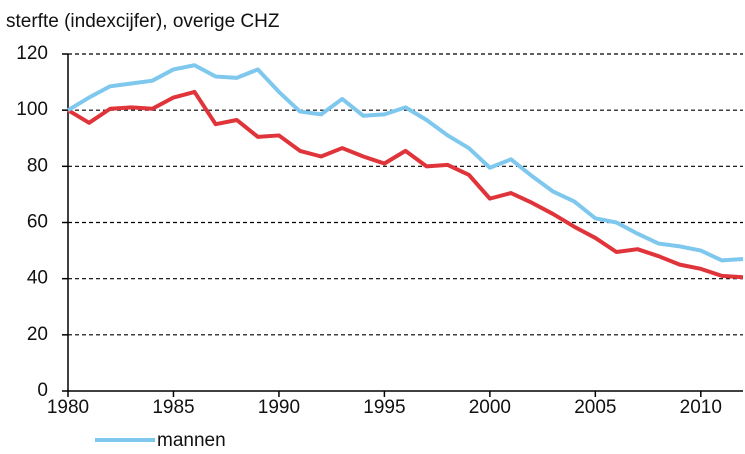  What do you see at coordinates (173, 407) in the screenshot?
I see `x-tick-label: 1985` at bounding box center [173, 407].